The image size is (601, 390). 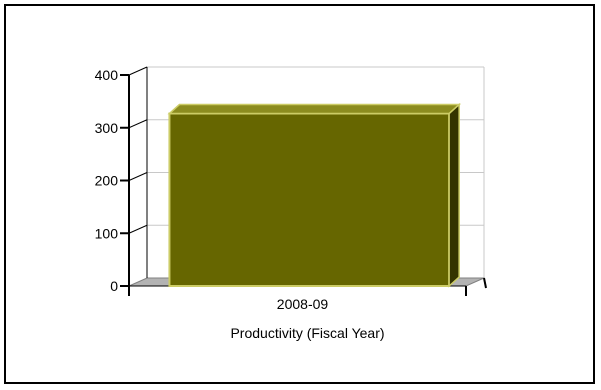 I want to click on bar-side-face, so click(x=454, y=195).